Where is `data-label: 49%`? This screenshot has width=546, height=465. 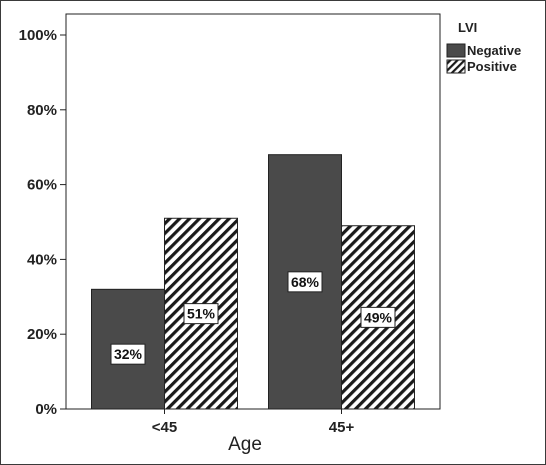
data-label: 49% is located at coordinates (378, 317).